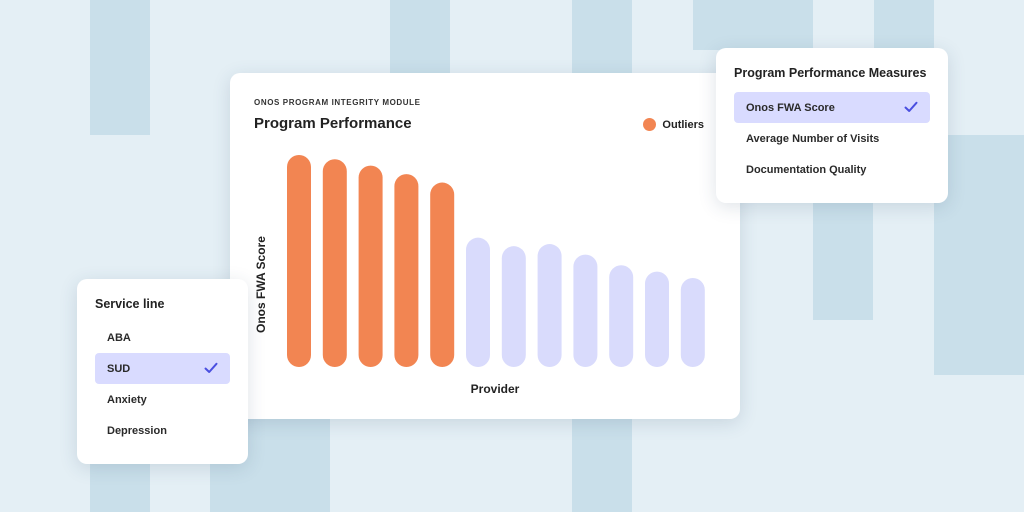  I want to click on option-label: Documentation Quality, so click(806, 169).